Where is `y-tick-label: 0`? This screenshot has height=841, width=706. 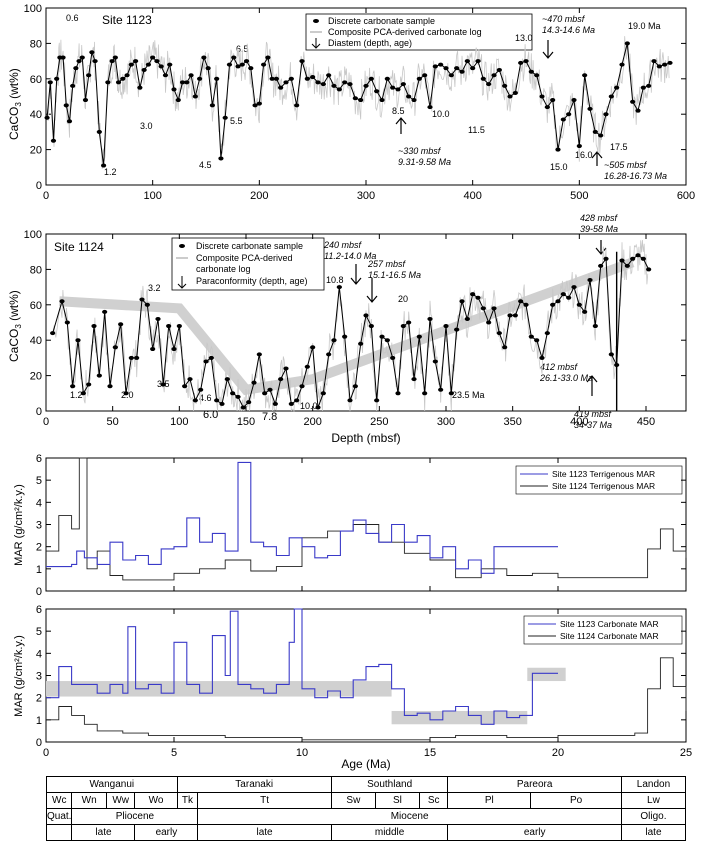
y-tick-label: 0 is located at coordinates (39, 186).